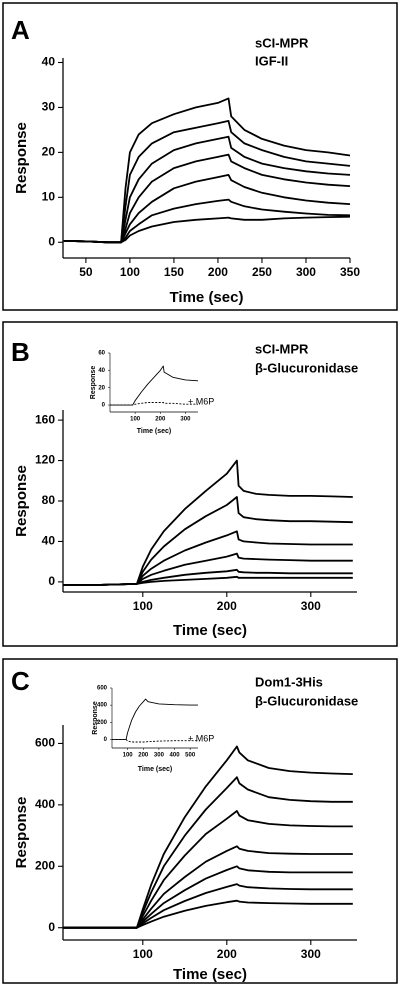 This screenshot has width=400, height=986. What do you see at coordinates (101, 354) in the screenshot?
I see `y-tick-label: 60` at bounding box center [101, 354].